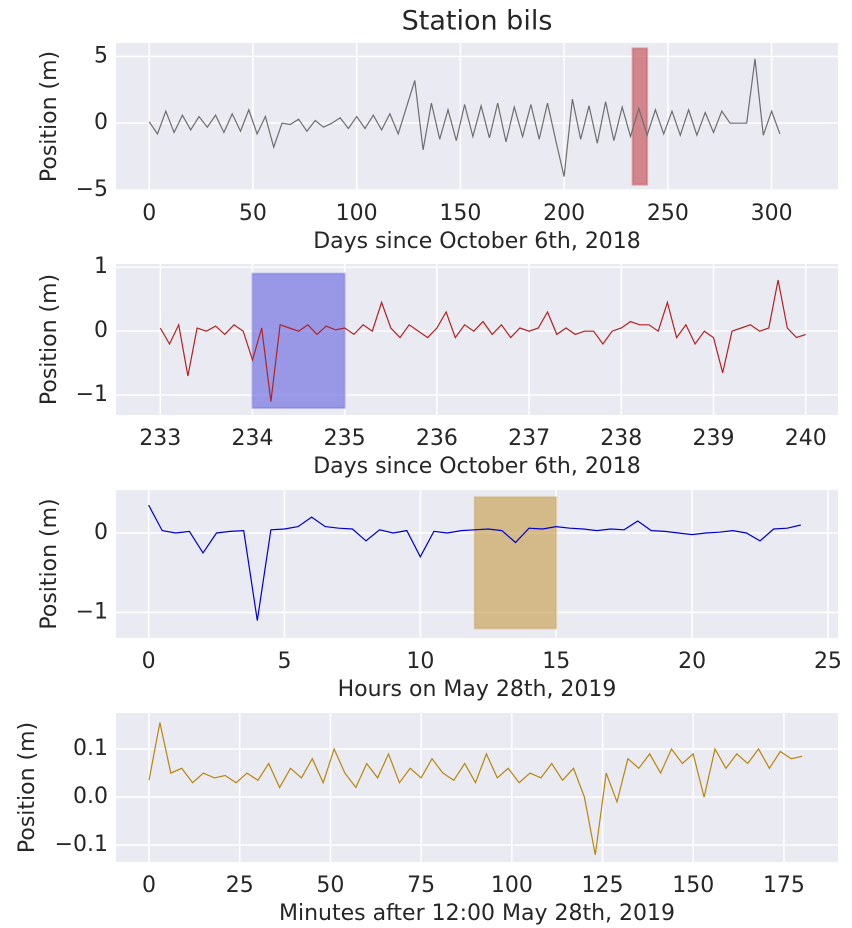 The image size is (852, 928). I want to click on y-tick-label: 0.0, so click(90, 796).